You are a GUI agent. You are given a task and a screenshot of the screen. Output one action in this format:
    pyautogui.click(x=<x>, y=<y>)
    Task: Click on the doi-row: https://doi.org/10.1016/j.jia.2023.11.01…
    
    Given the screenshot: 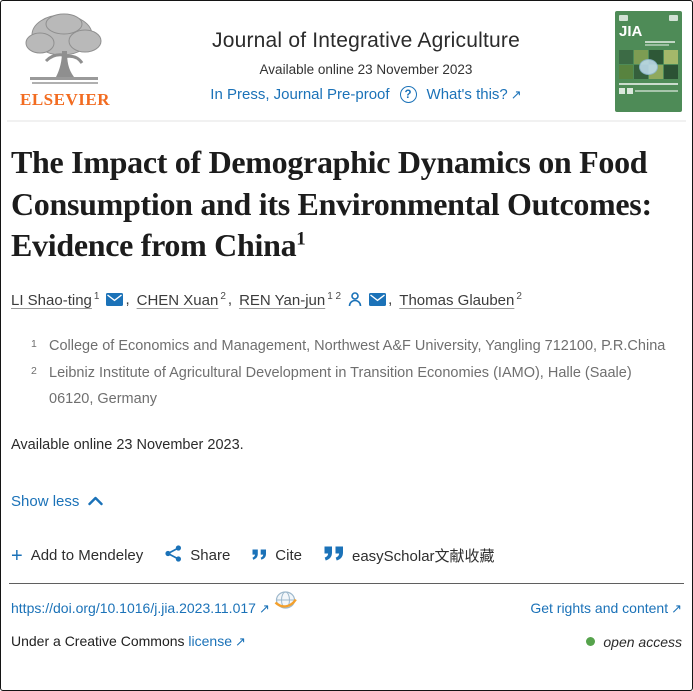 What is the action you would take?
    pyautogui.click(x=346, y=605)
    